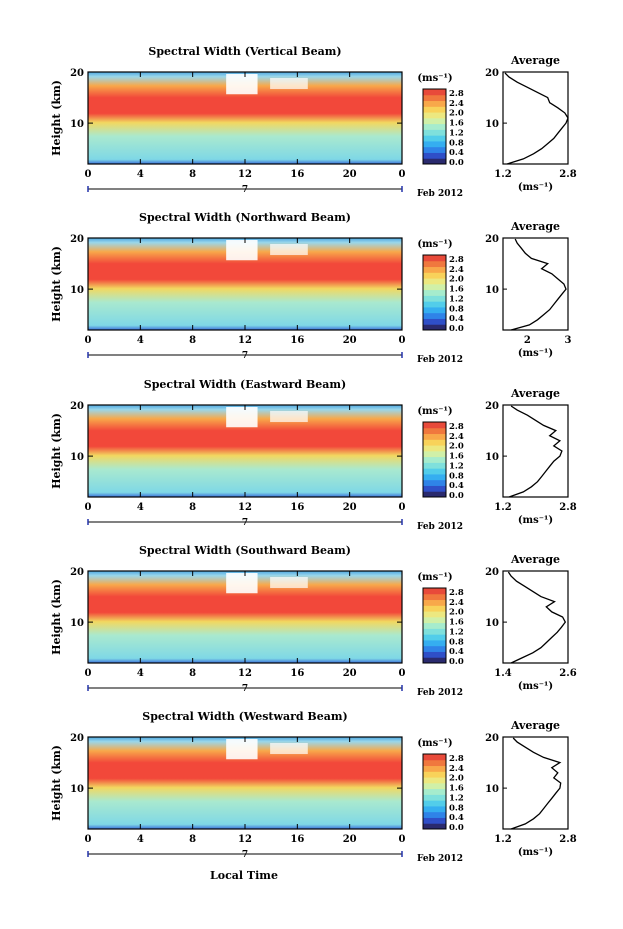  I want to click on average-profile-line, so click(536, 783).